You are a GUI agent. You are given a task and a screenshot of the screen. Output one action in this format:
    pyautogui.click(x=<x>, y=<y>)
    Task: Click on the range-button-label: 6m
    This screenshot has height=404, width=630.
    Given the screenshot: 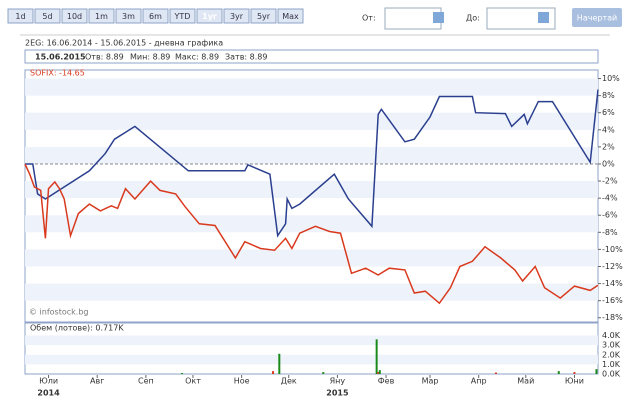 What is the action you would take?
    pyautogui.click(x=155, y=16)
    